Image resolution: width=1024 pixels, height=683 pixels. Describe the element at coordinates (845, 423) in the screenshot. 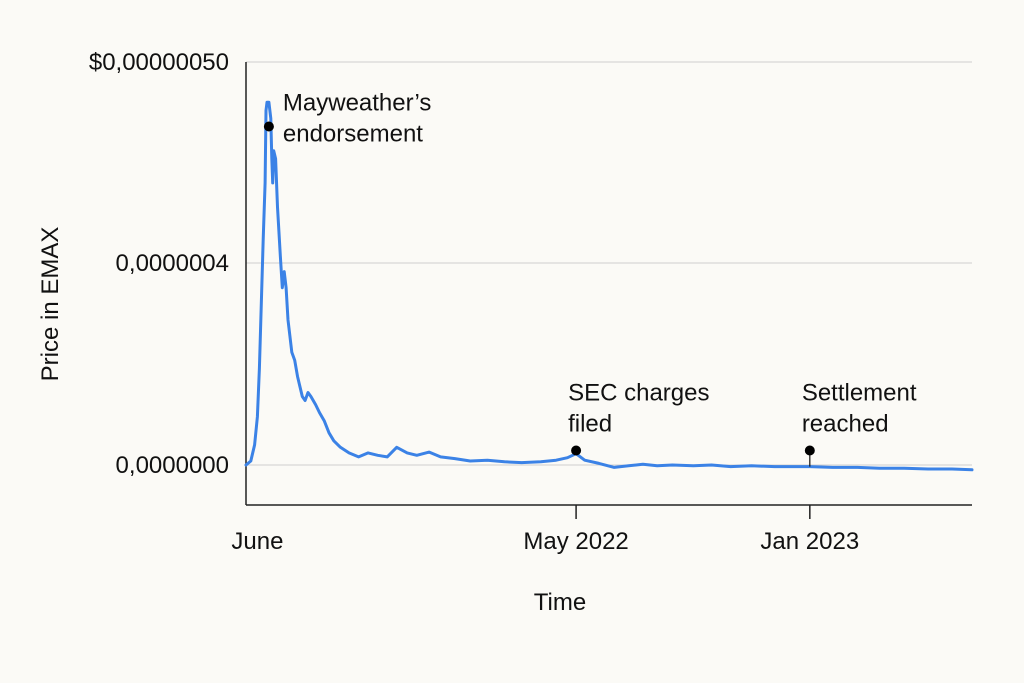

I see `annotation-label: reached` at that location.